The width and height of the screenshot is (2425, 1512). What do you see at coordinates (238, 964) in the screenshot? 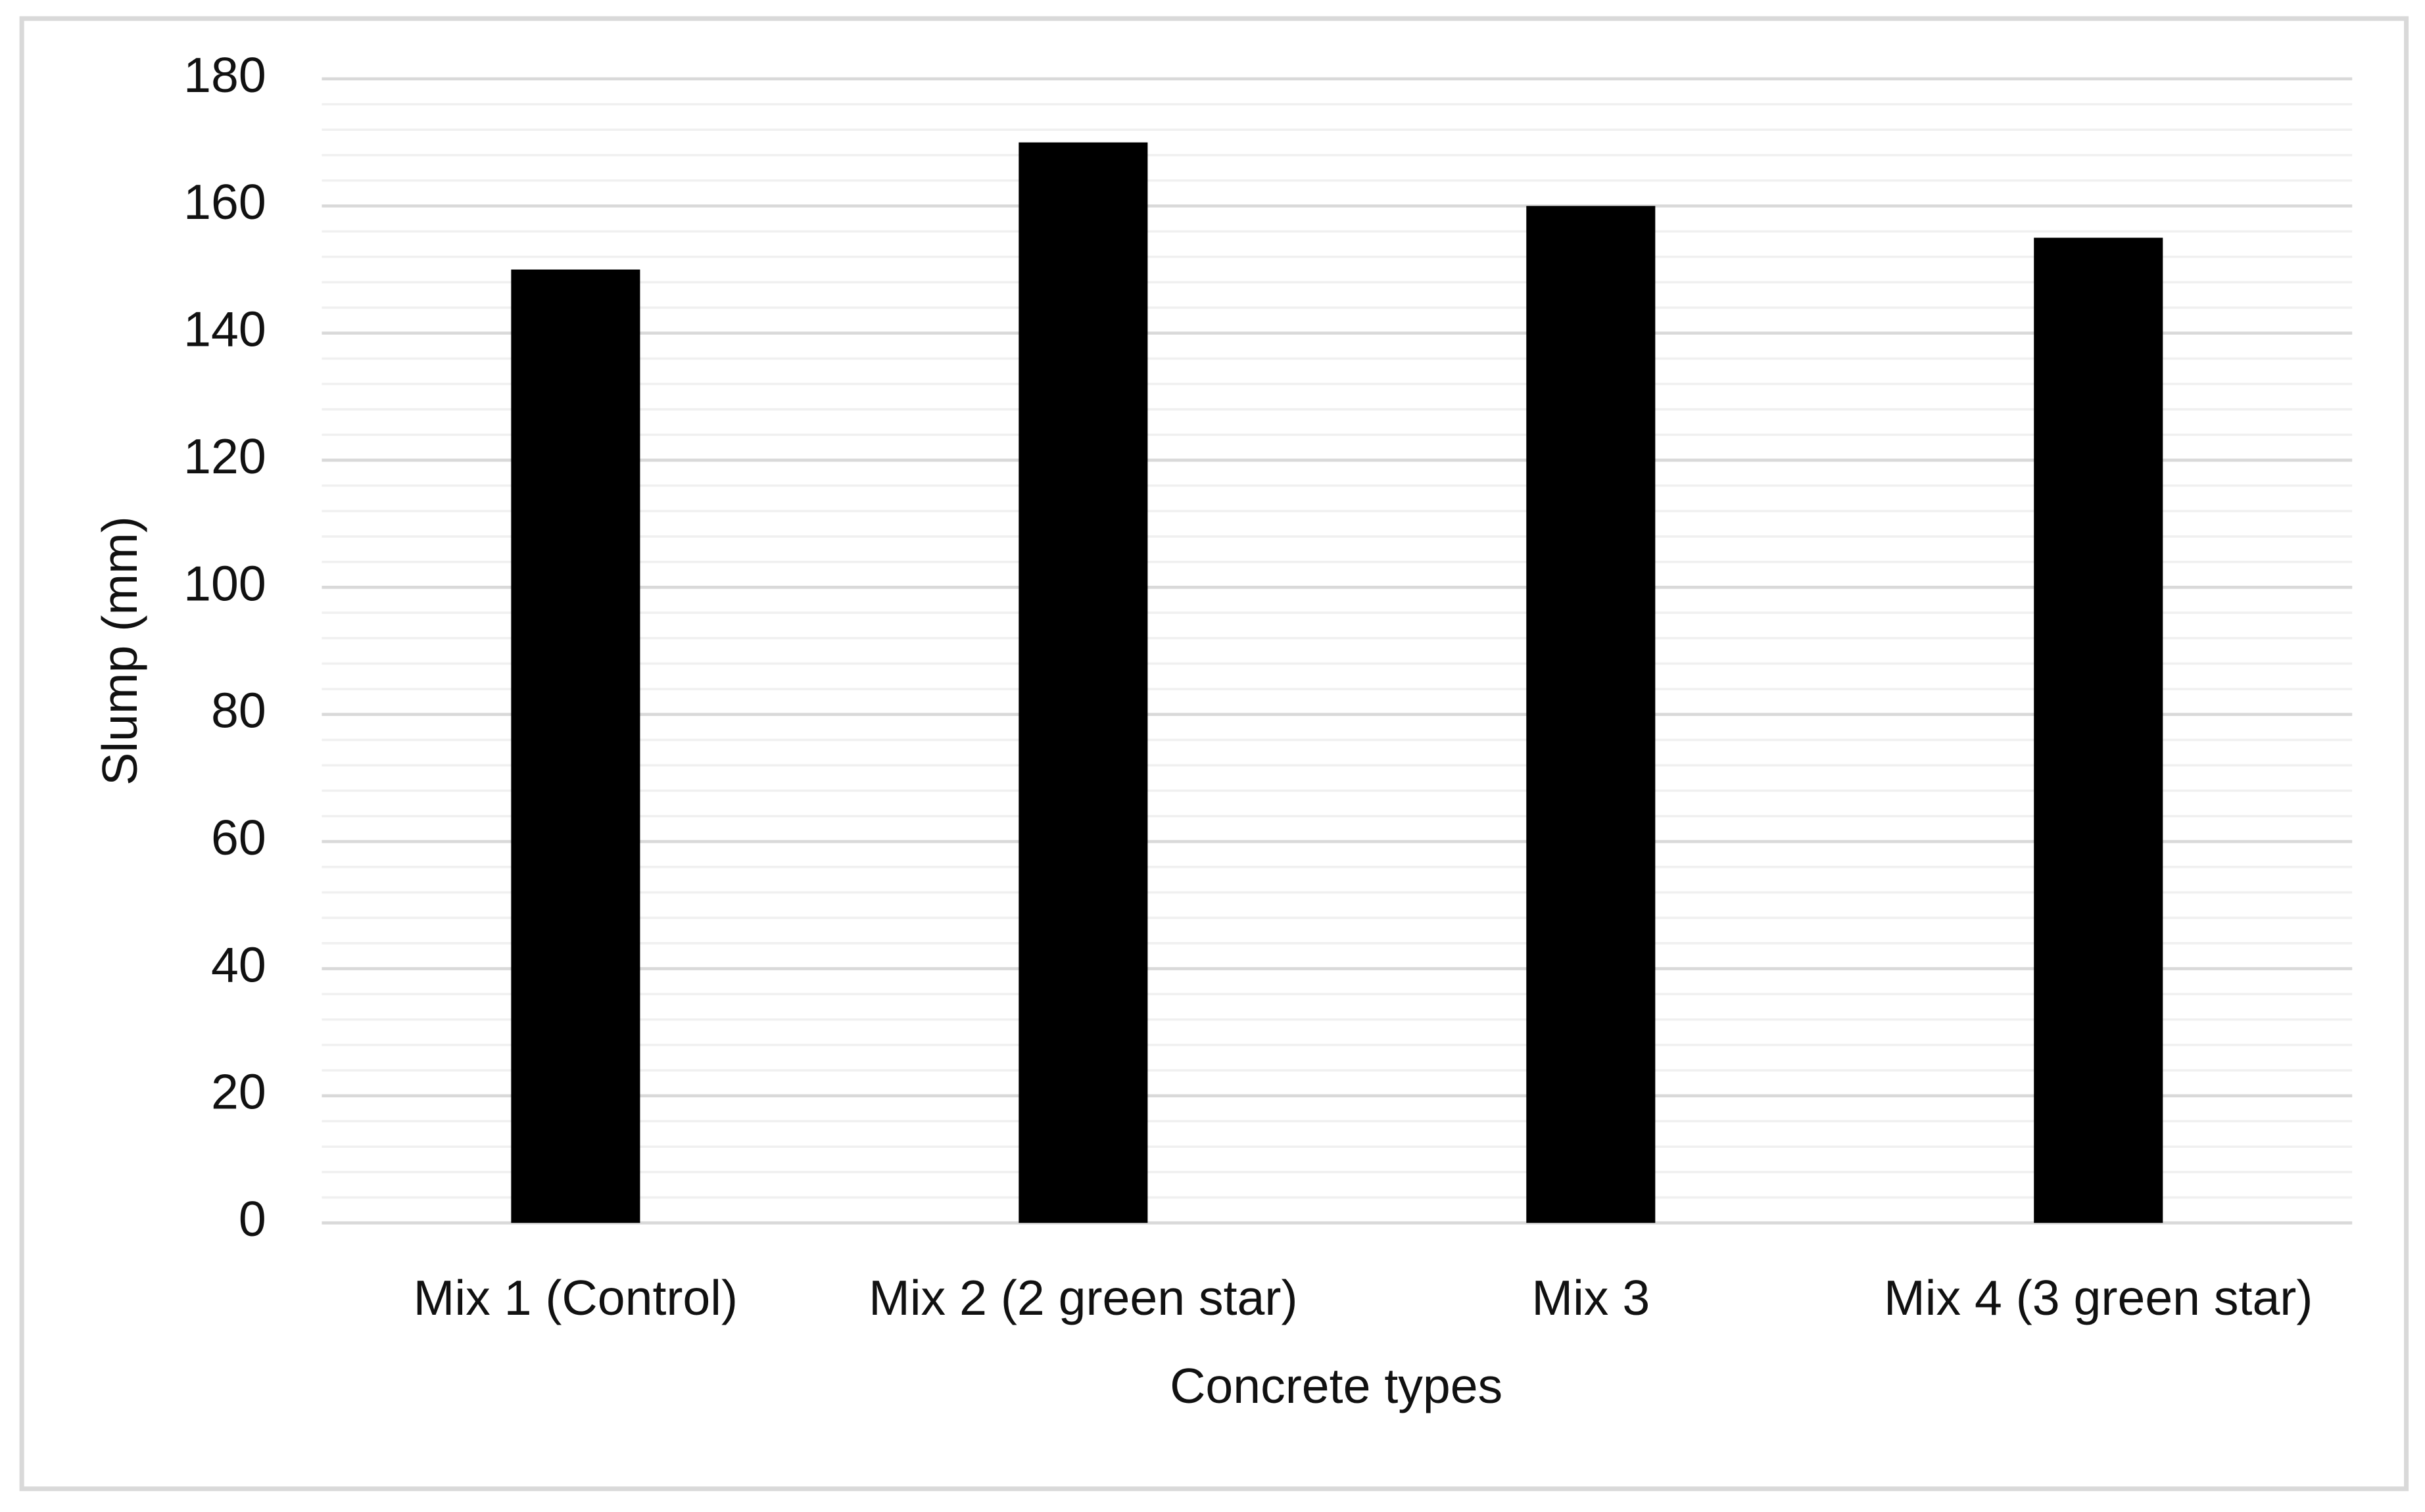
I see `y-tick-label: 40` at bounding box center [238, 964].